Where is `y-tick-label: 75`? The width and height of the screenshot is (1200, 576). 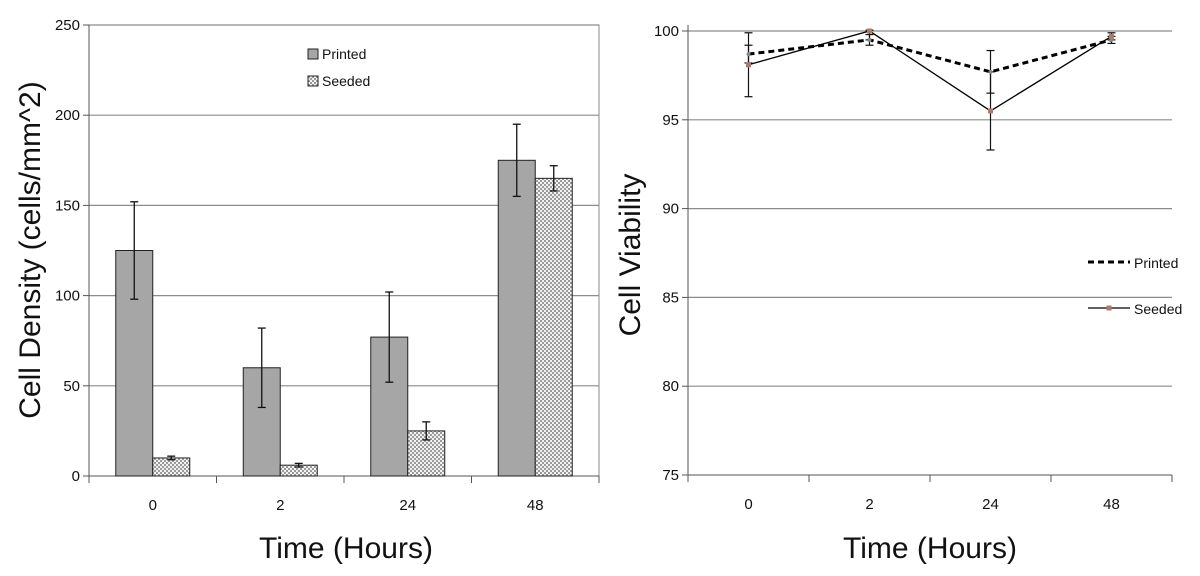 y-tick-label: 75 is located at coordinates (670, 475).